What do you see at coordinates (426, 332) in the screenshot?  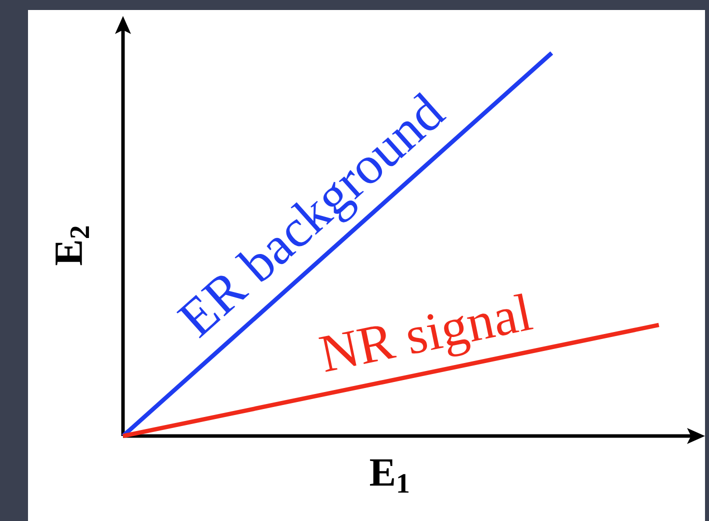 I see `text: NR signal` at bounding box center [426, 332].